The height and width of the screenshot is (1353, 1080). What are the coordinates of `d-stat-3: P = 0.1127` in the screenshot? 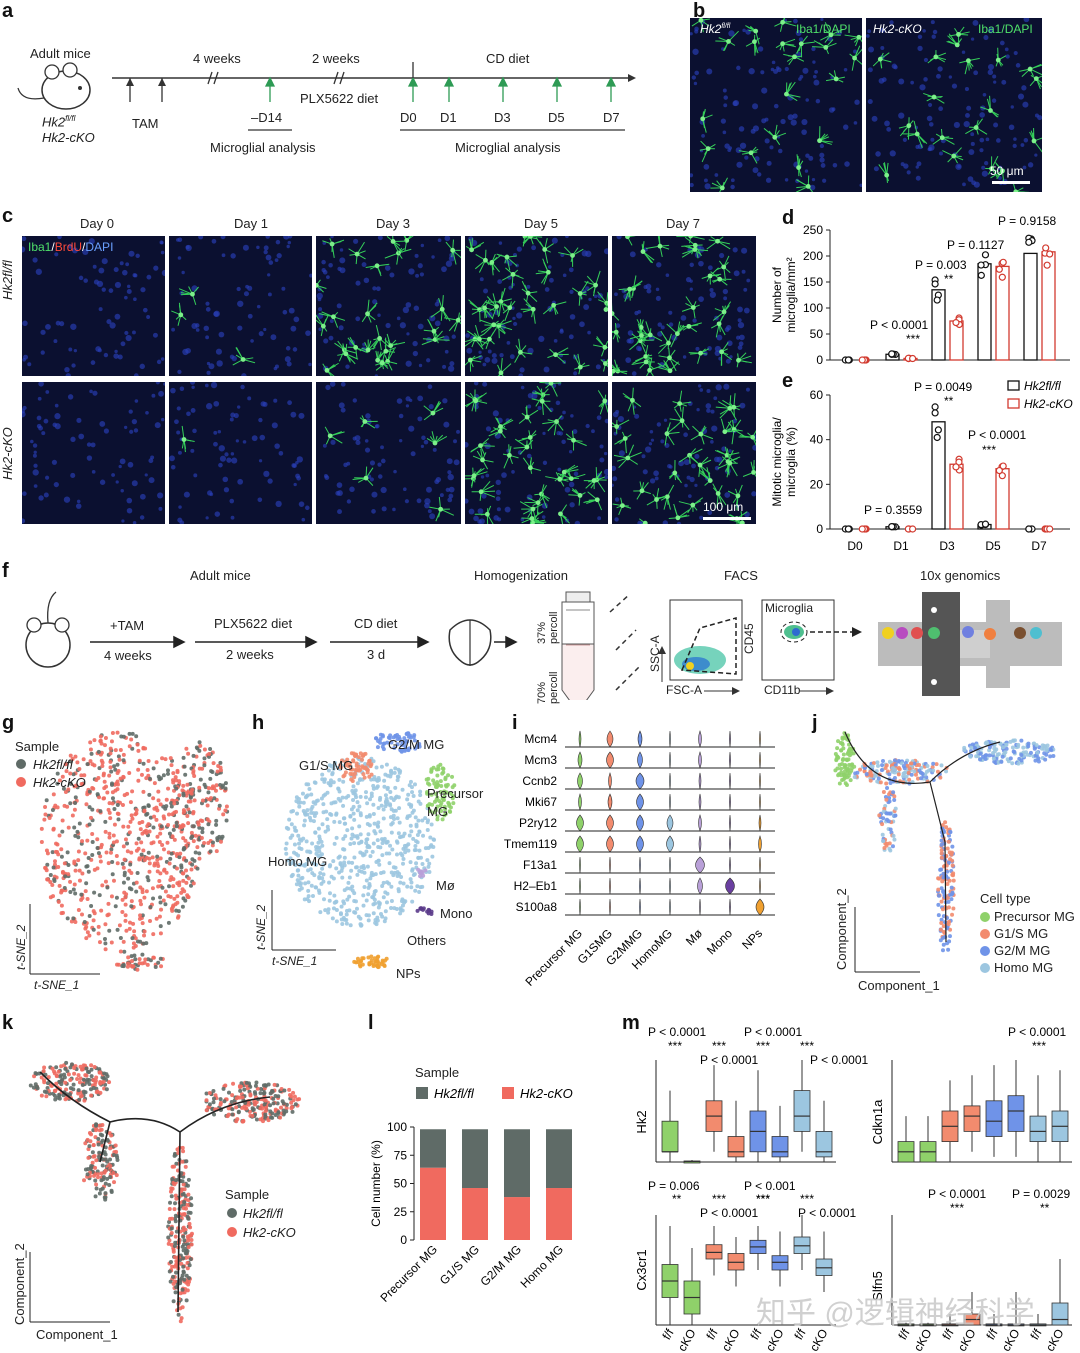 It's located at (976, 245).